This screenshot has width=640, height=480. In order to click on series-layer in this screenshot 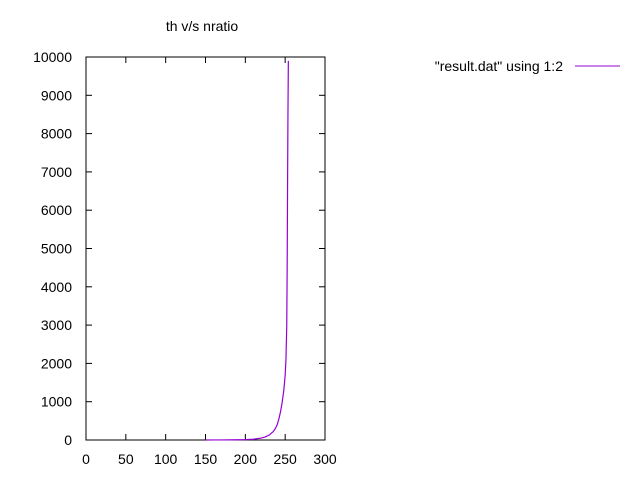, I will do `click(247, 250)`.